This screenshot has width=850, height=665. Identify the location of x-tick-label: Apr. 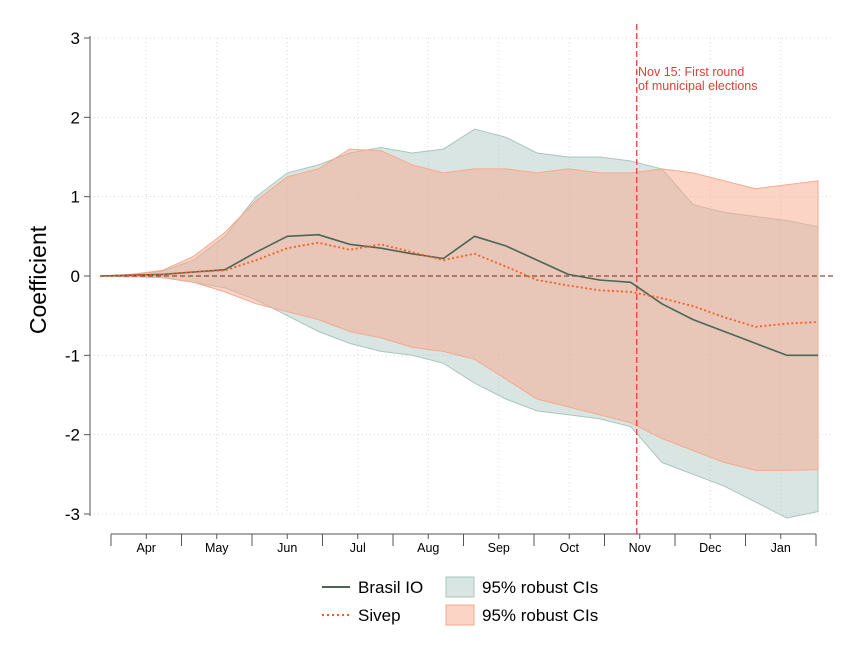
(146, 548).